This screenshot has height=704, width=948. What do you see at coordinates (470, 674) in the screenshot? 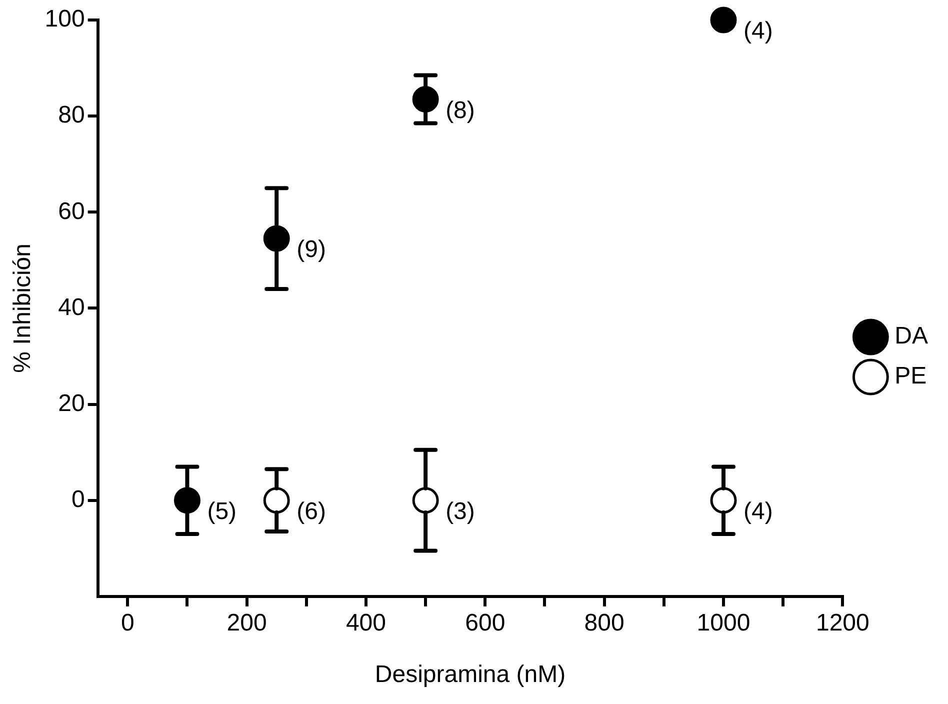
I see `x-axis-title: Desipramina (nM)` at bounding box center [470, 674].